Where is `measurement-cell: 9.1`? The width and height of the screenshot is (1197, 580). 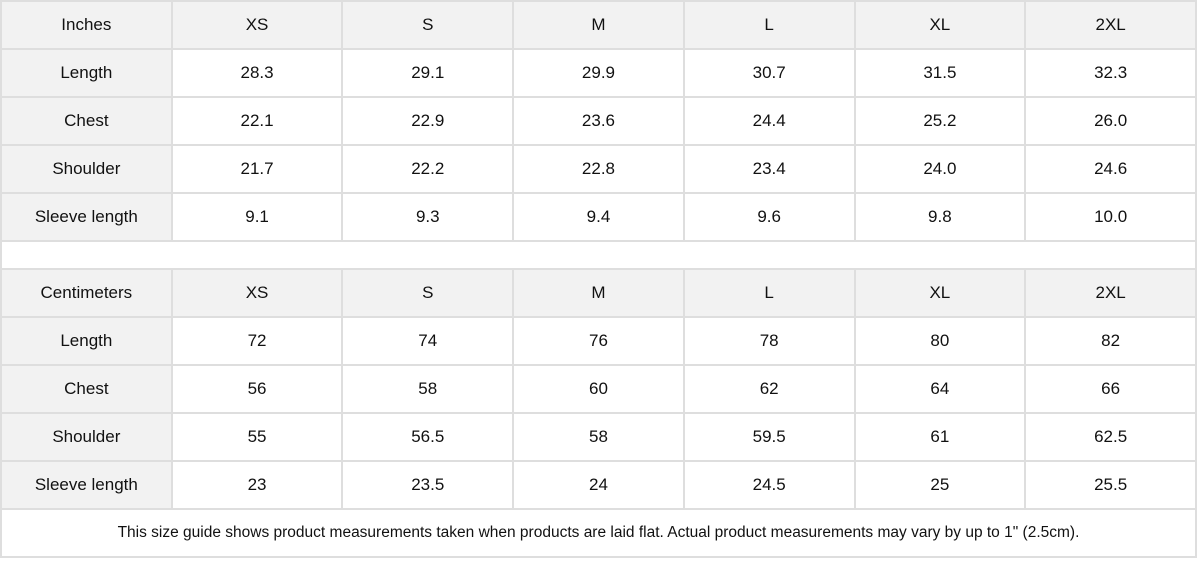
measurement-cell: 9.1 is located at coordinates (257, 217).